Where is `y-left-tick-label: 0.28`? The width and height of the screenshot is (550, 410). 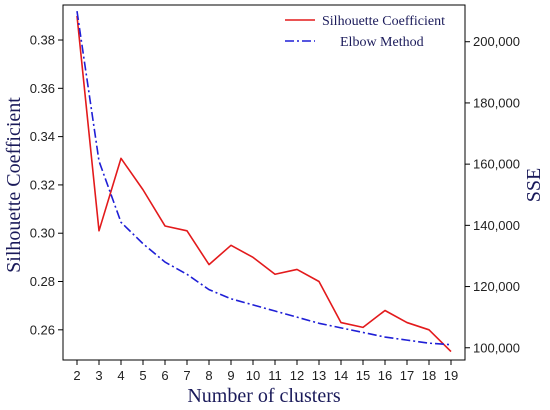 y-left-tick-label: 0.28 is located at coordinates (42, 281).